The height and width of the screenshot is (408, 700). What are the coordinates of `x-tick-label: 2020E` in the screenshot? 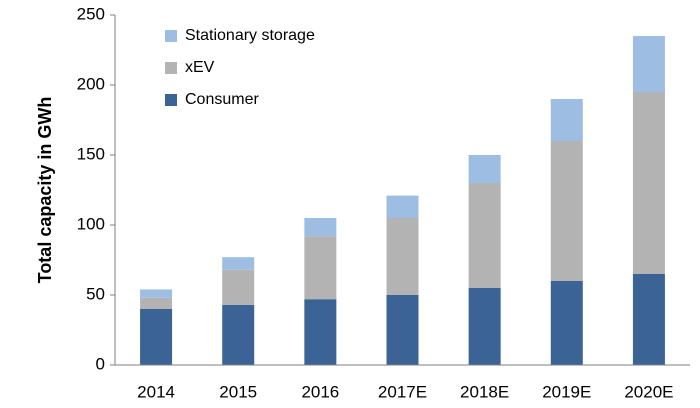 It's located at (648, 391).